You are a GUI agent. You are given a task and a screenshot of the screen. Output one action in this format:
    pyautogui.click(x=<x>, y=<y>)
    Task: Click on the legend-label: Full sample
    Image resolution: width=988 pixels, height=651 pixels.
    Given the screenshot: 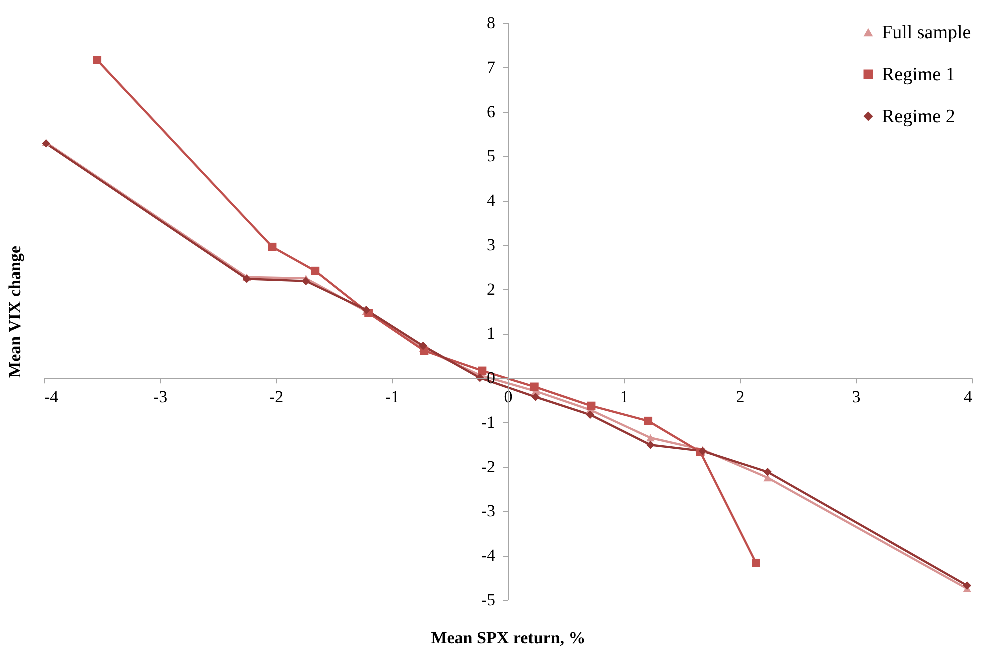 What is the action you would take?
    pyautogui.click(x=927, y=33)
    